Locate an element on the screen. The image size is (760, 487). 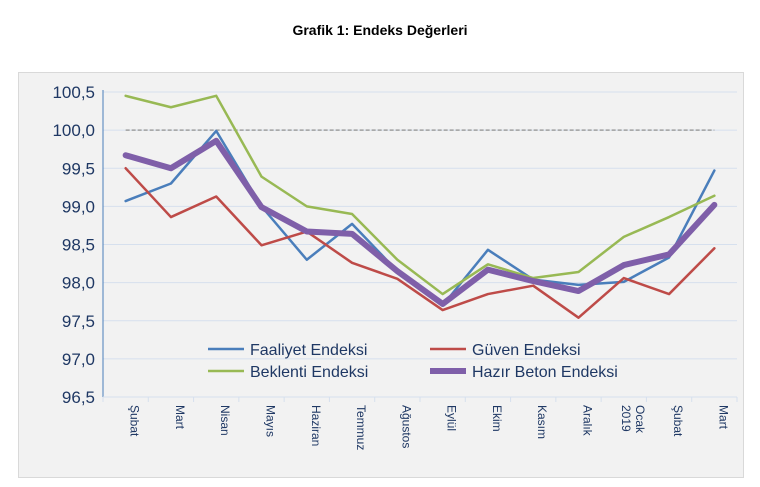
x-tick-label: Aralık is located at coordinates (588, 421).